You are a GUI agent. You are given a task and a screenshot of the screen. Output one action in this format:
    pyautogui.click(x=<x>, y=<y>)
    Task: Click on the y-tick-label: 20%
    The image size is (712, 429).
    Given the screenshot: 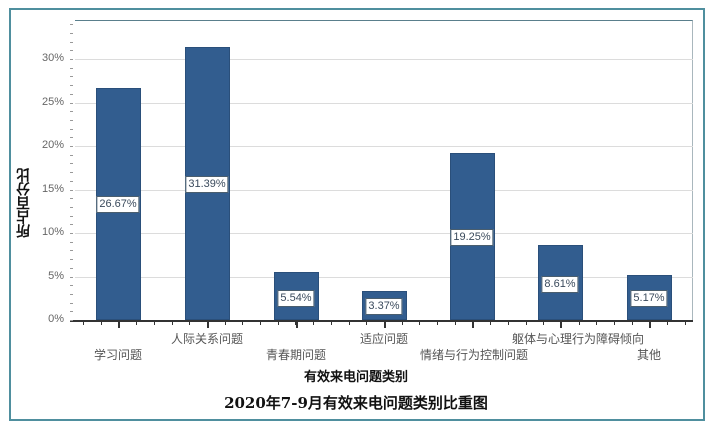 What is the action you would take?
    pyautogui.click(x=52, y=145)
    